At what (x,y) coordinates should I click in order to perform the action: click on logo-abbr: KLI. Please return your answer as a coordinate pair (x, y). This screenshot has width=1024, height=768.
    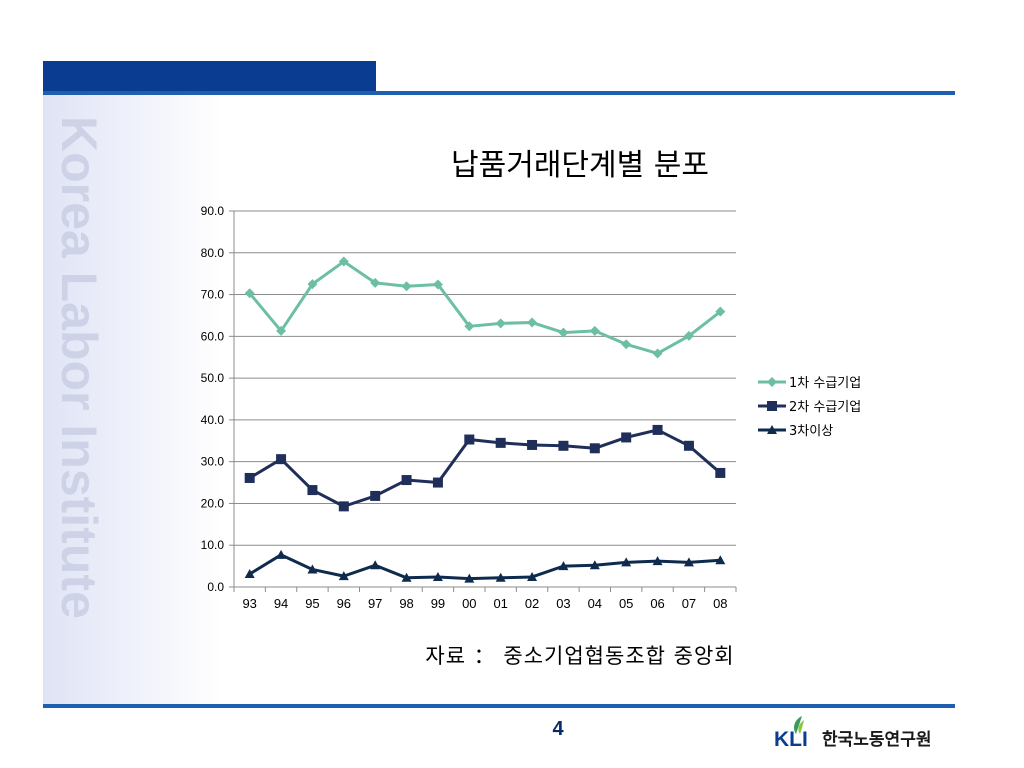
    Looking at the image, I should click on (791, 739).